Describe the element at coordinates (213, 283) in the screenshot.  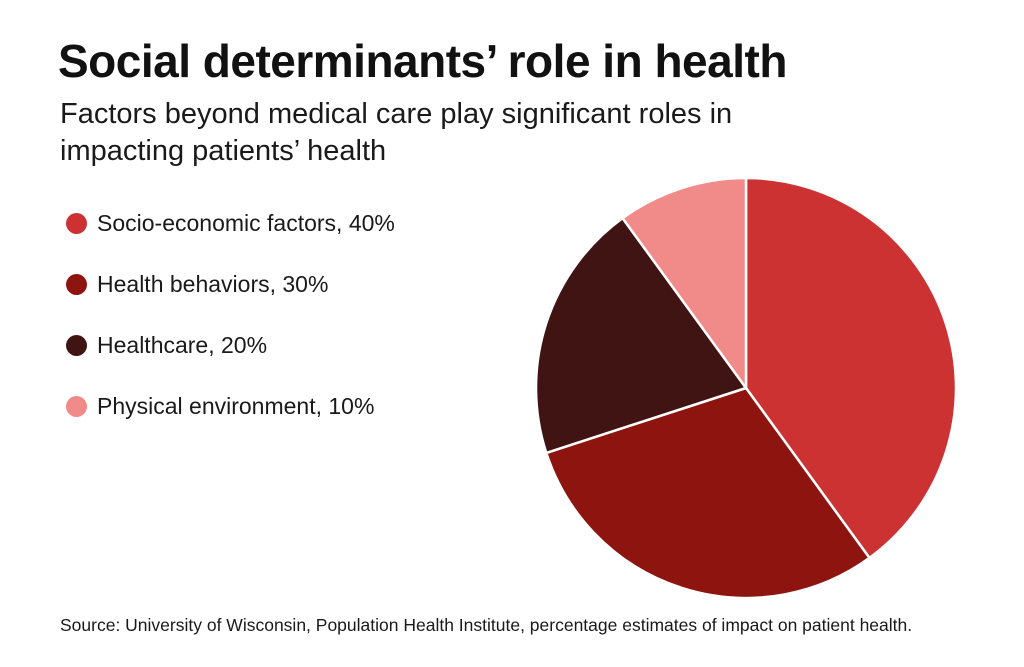
I see `legend-label-health-behaviors: Health behaviors, 30%` at that location.